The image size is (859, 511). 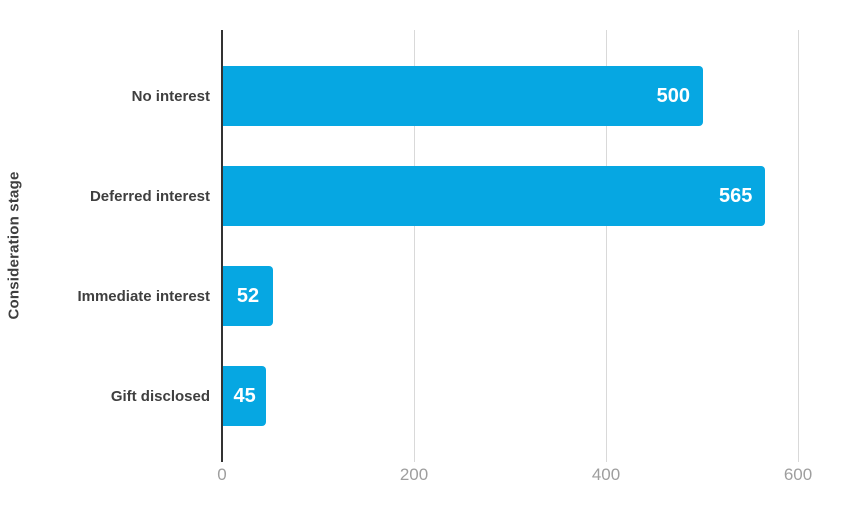 What do you see at coordinates (222, 246) in the screenshot?
I see `y-axis-line` at bounding box center [222, 246].